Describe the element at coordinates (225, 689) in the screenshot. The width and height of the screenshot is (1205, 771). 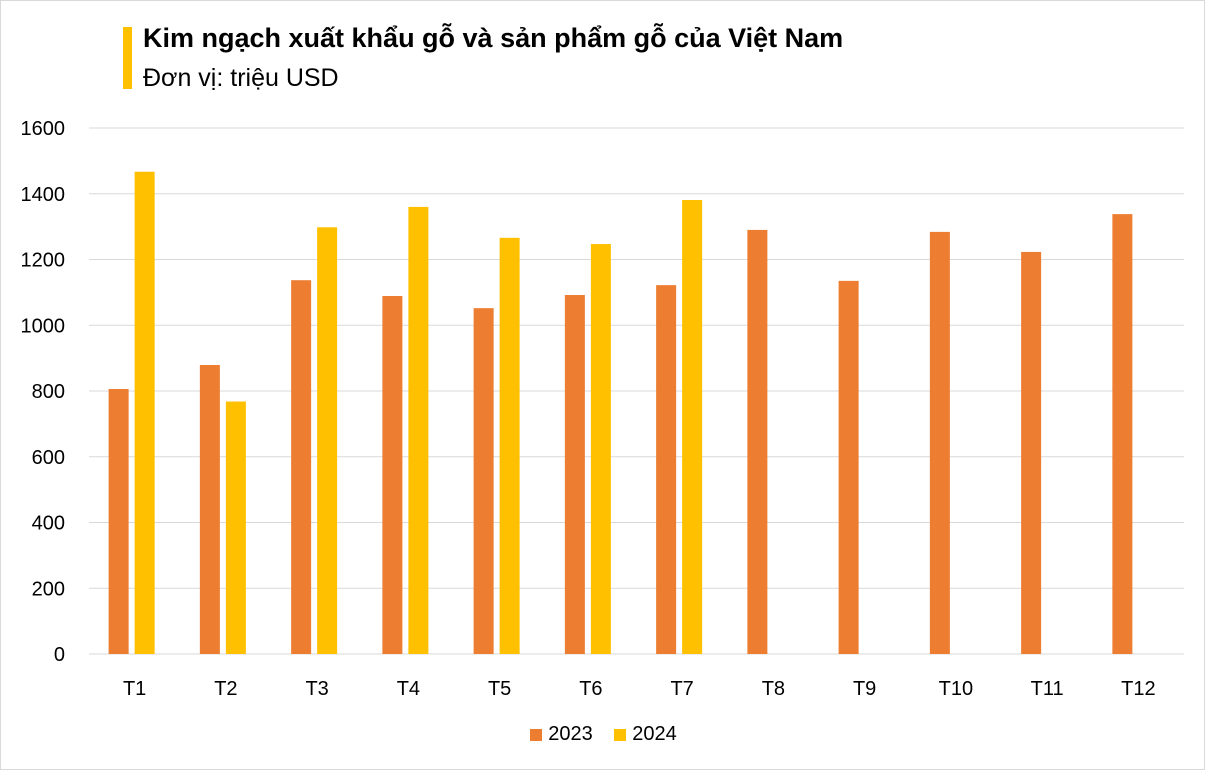
I see `x-tick-label: T2` at that location.